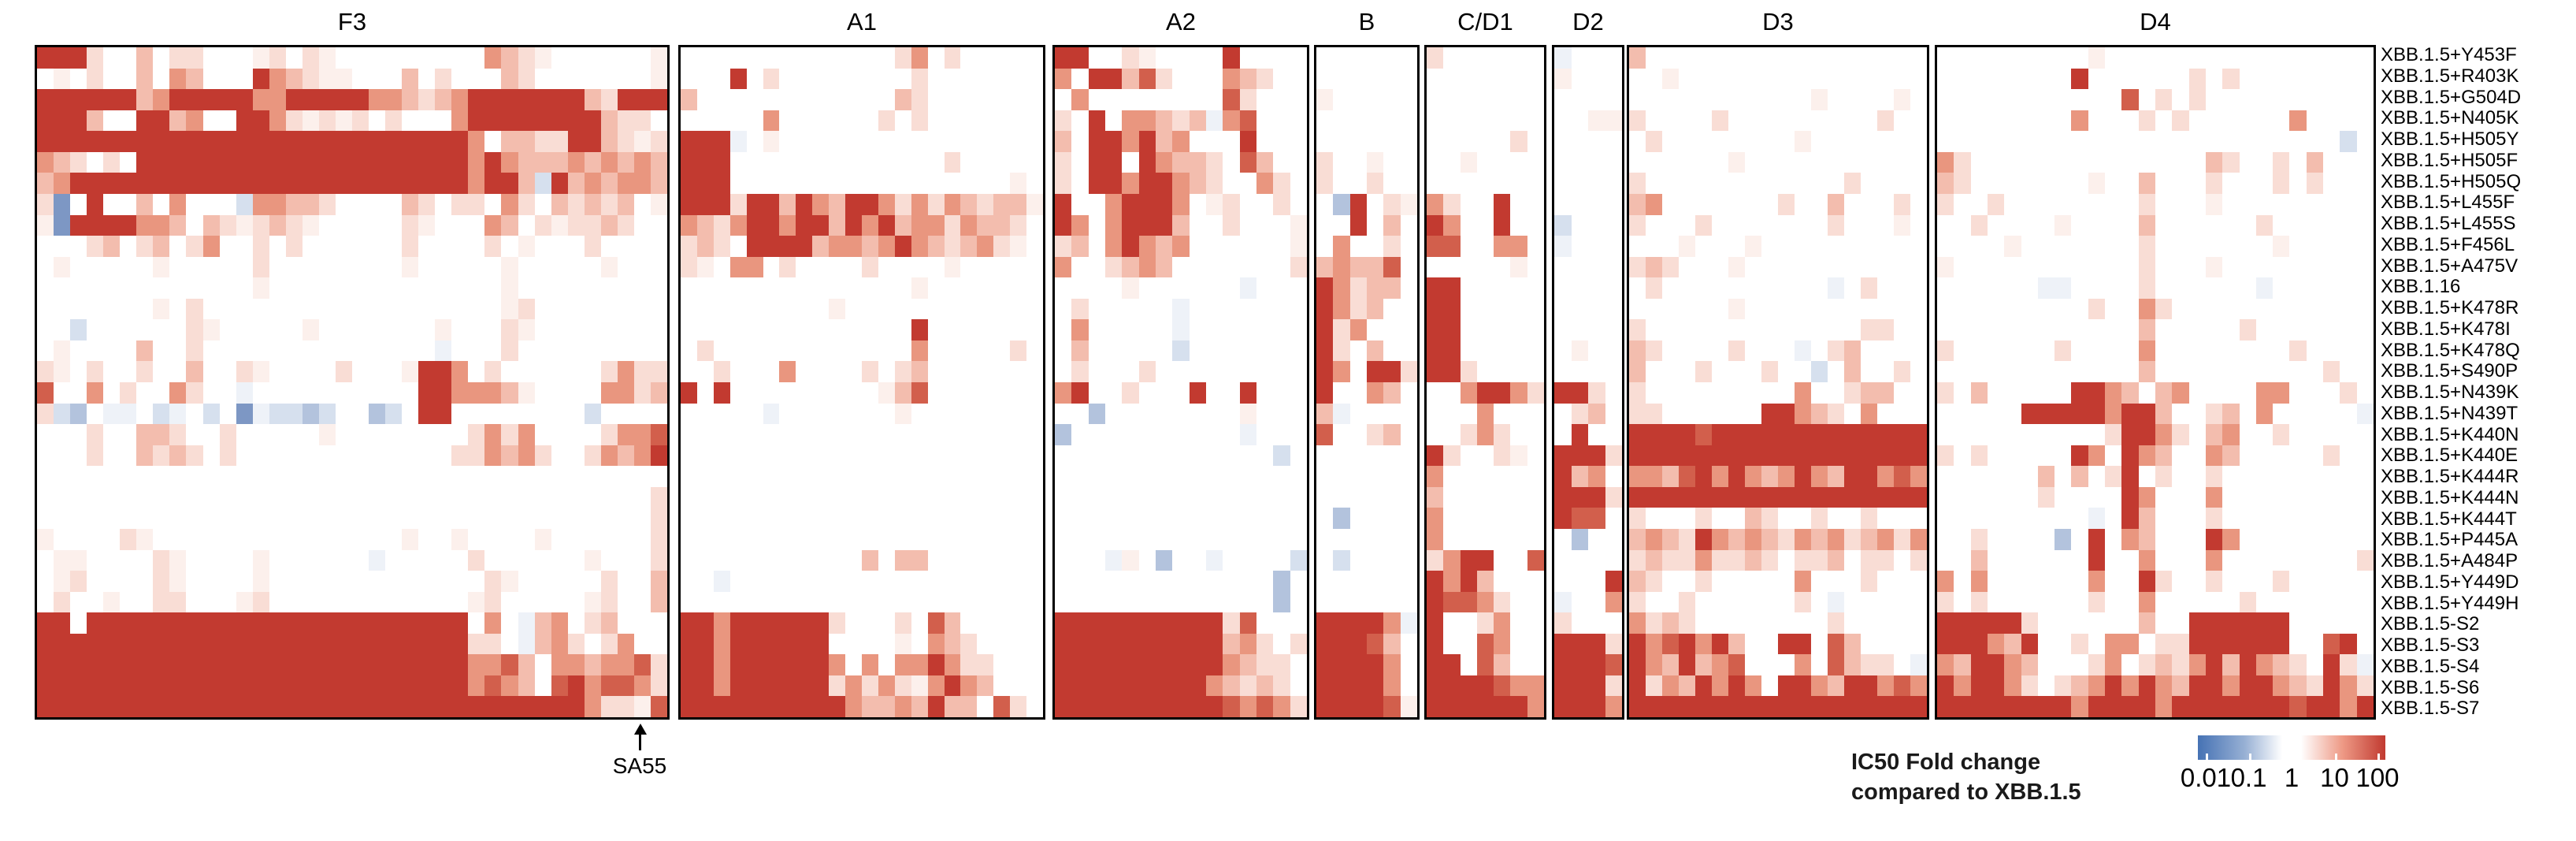 This screenshot has height=841, width=2576. What do you see at coordinates (2248, 778) in the screenshot?
I see `colorbar-tick-label: 0.1` at bounding box center [2248, 778].